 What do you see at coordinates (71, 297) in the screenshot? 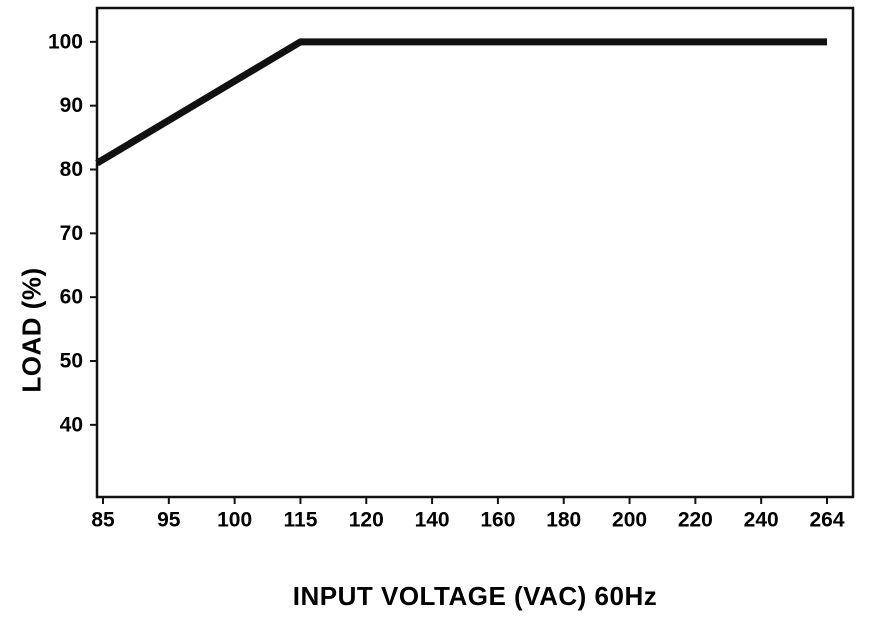
I see `y-tick-label: 60` at bounding box center [71, 297].